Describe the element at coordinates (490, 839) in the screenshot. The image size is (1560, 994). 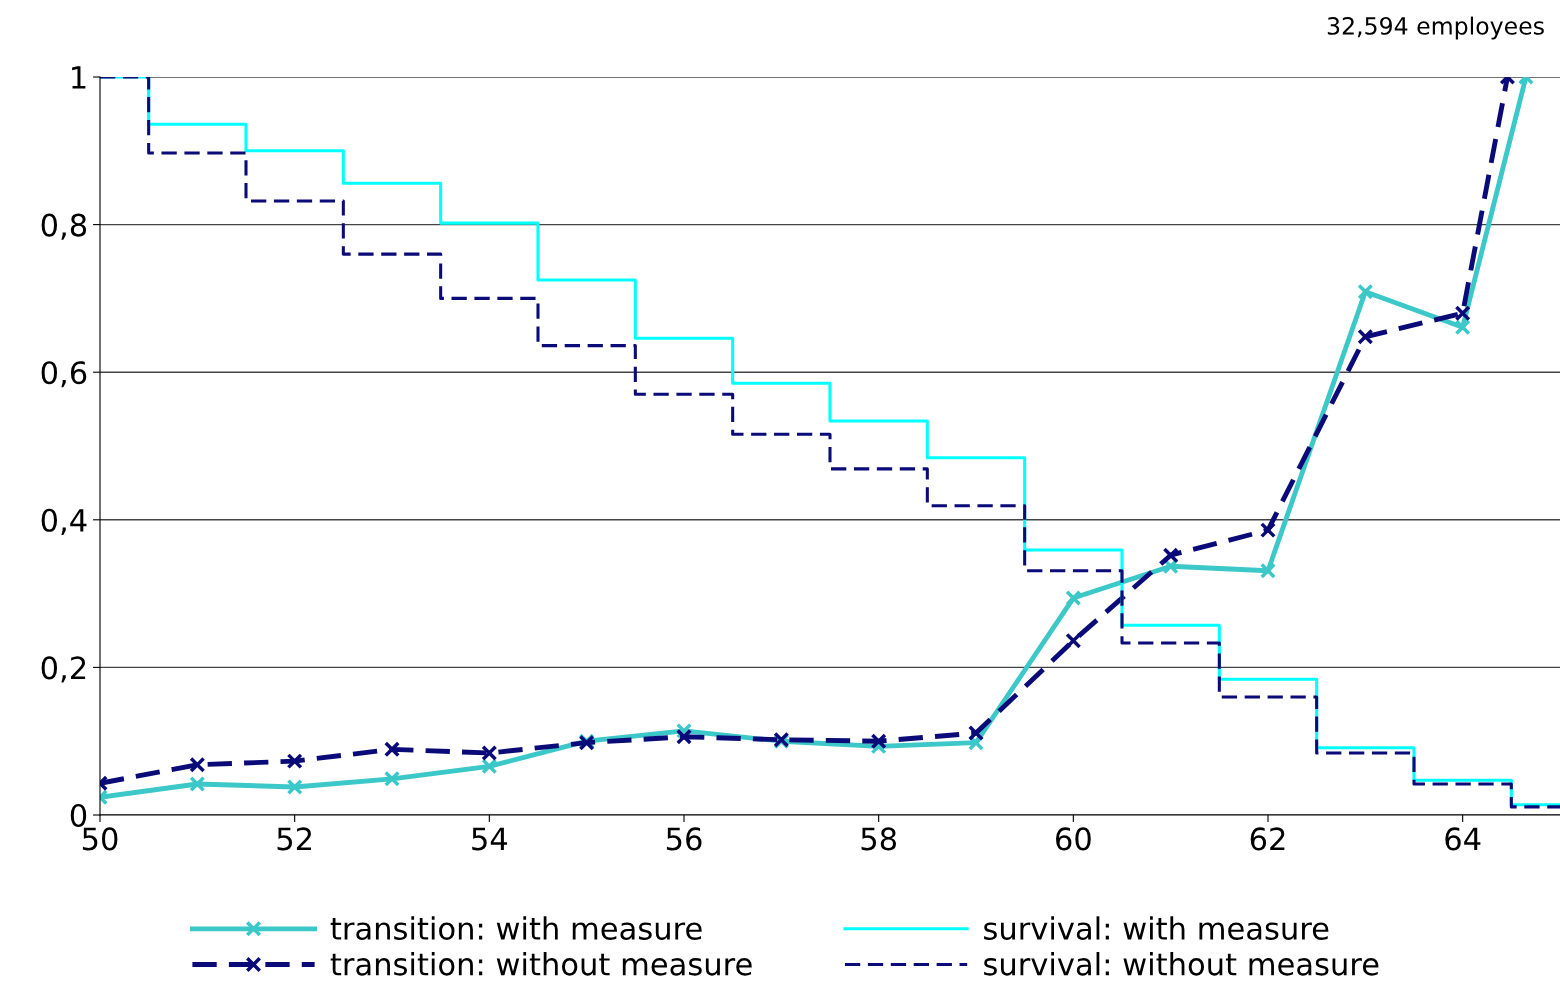
I see `x-tick-label: 54` at that location.